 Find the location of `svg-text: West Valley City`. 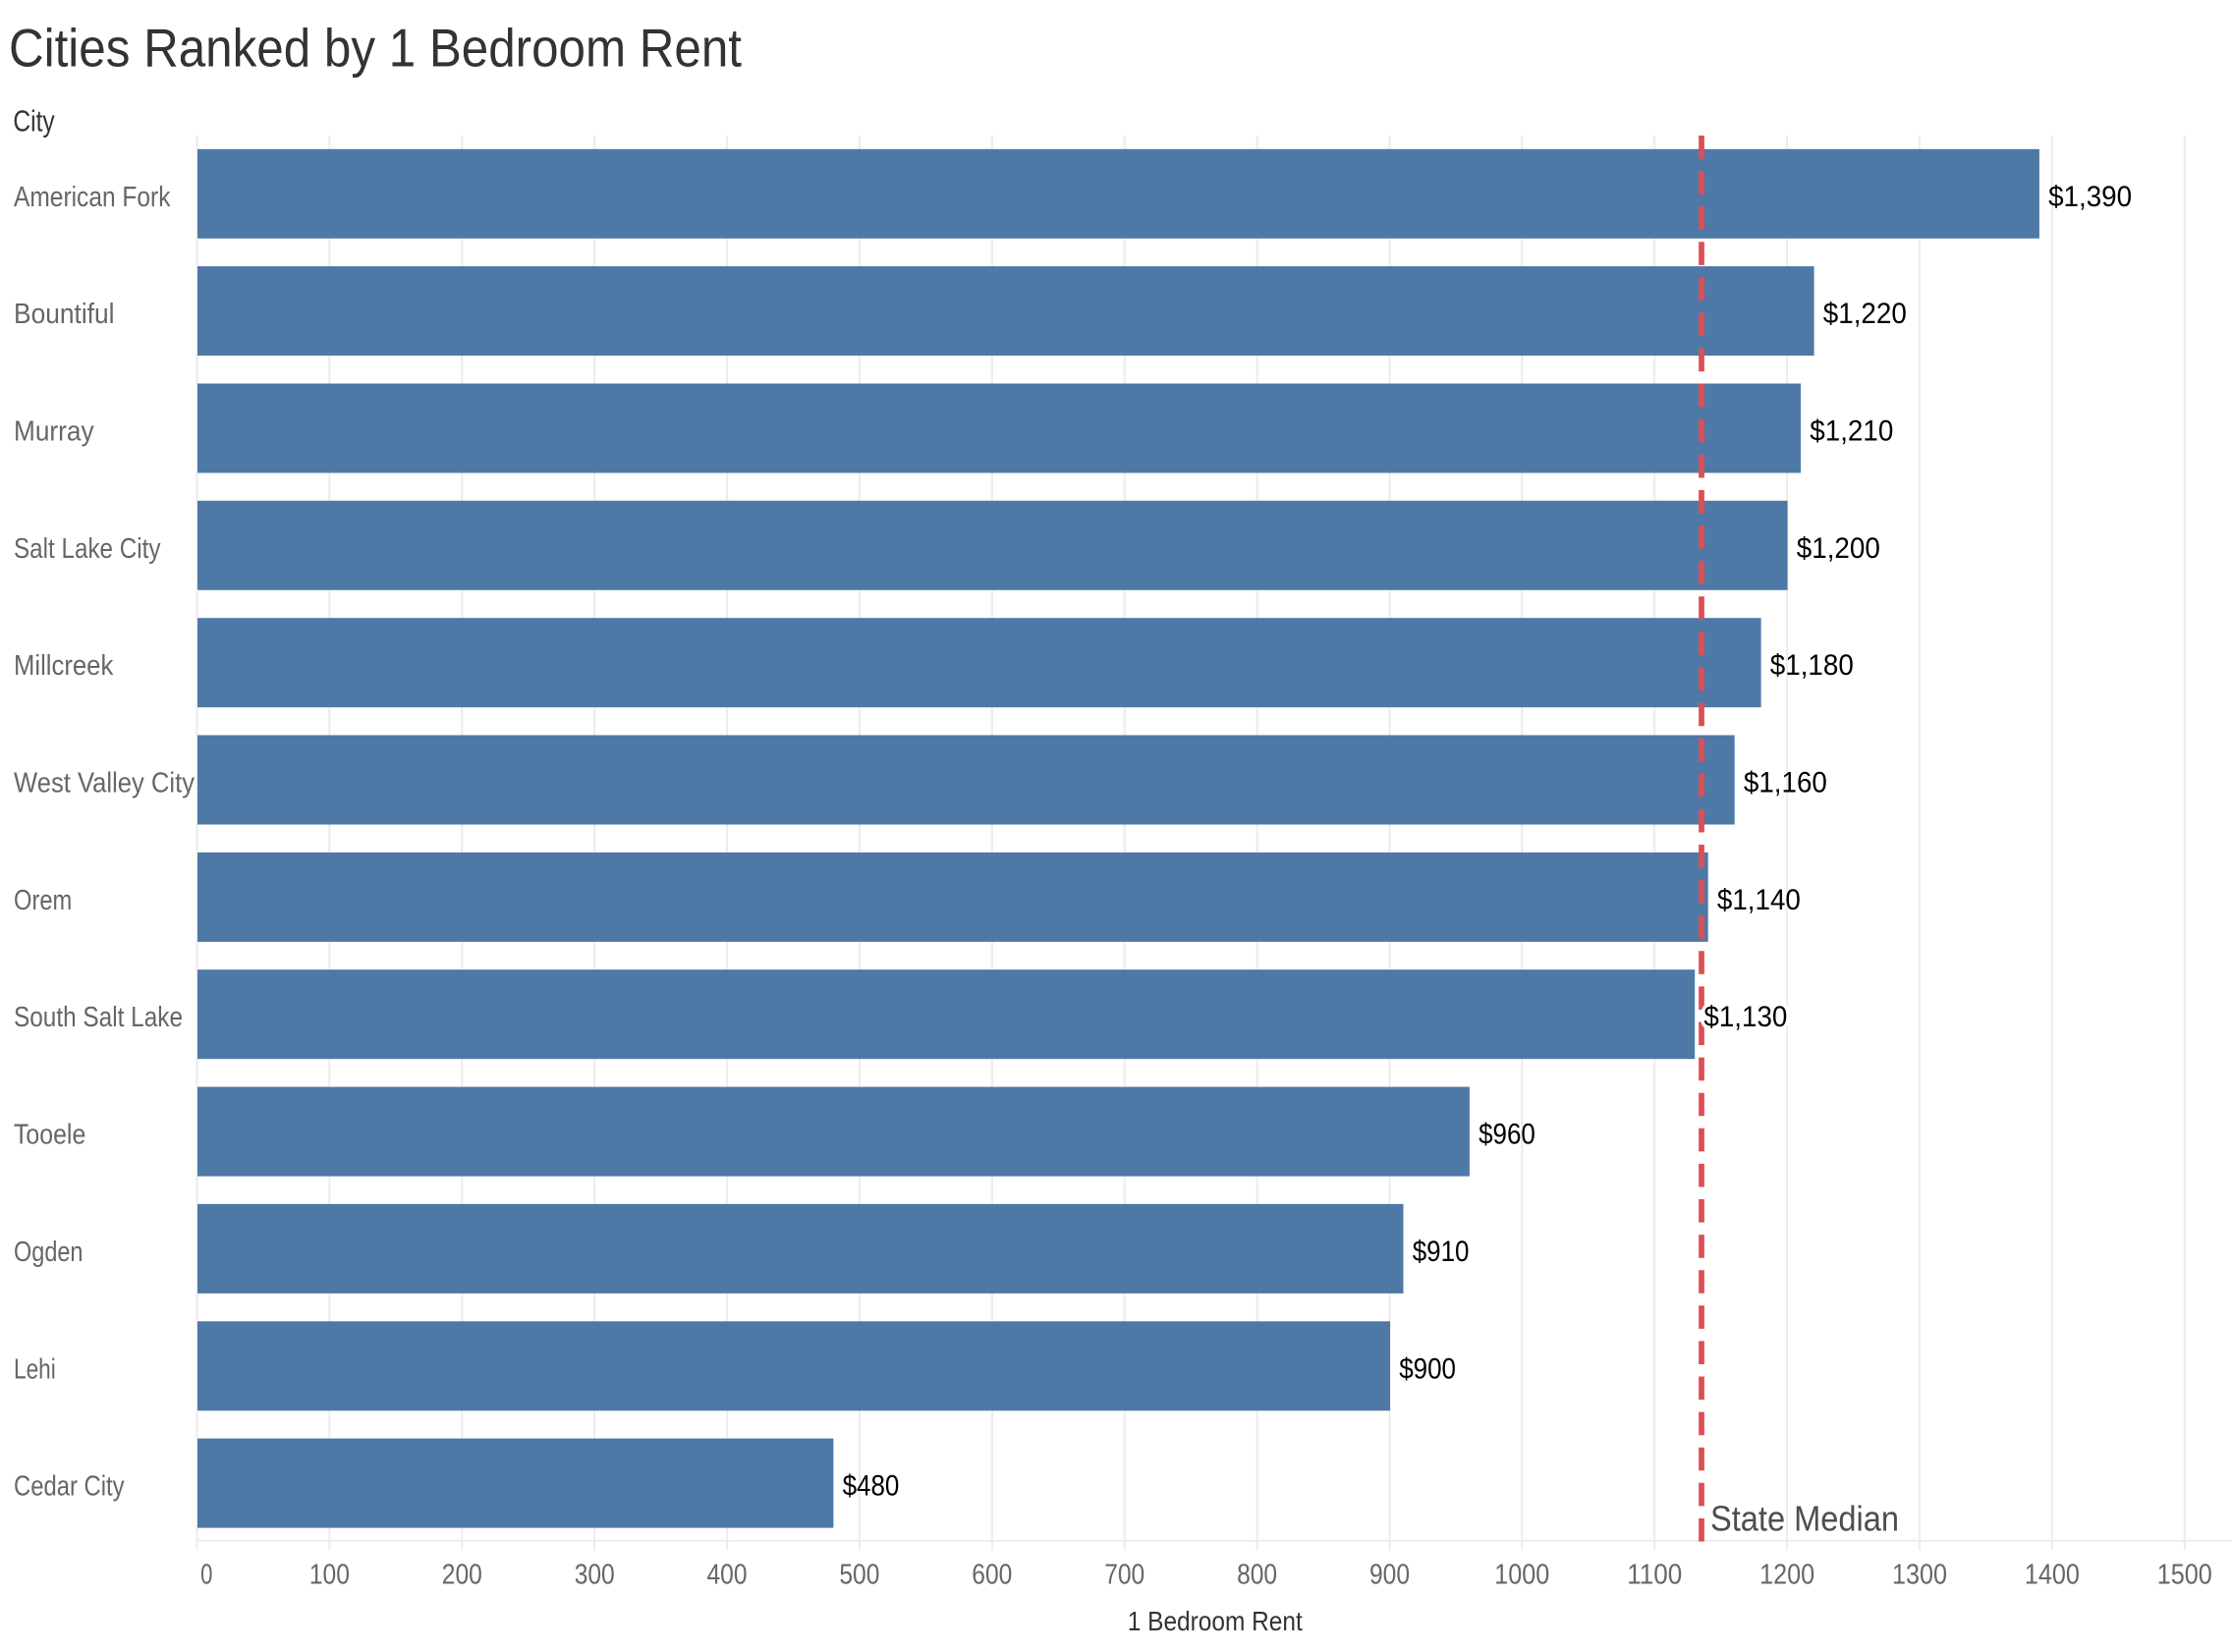

svg-text: West Valley City is located at coordinates (105, 783).